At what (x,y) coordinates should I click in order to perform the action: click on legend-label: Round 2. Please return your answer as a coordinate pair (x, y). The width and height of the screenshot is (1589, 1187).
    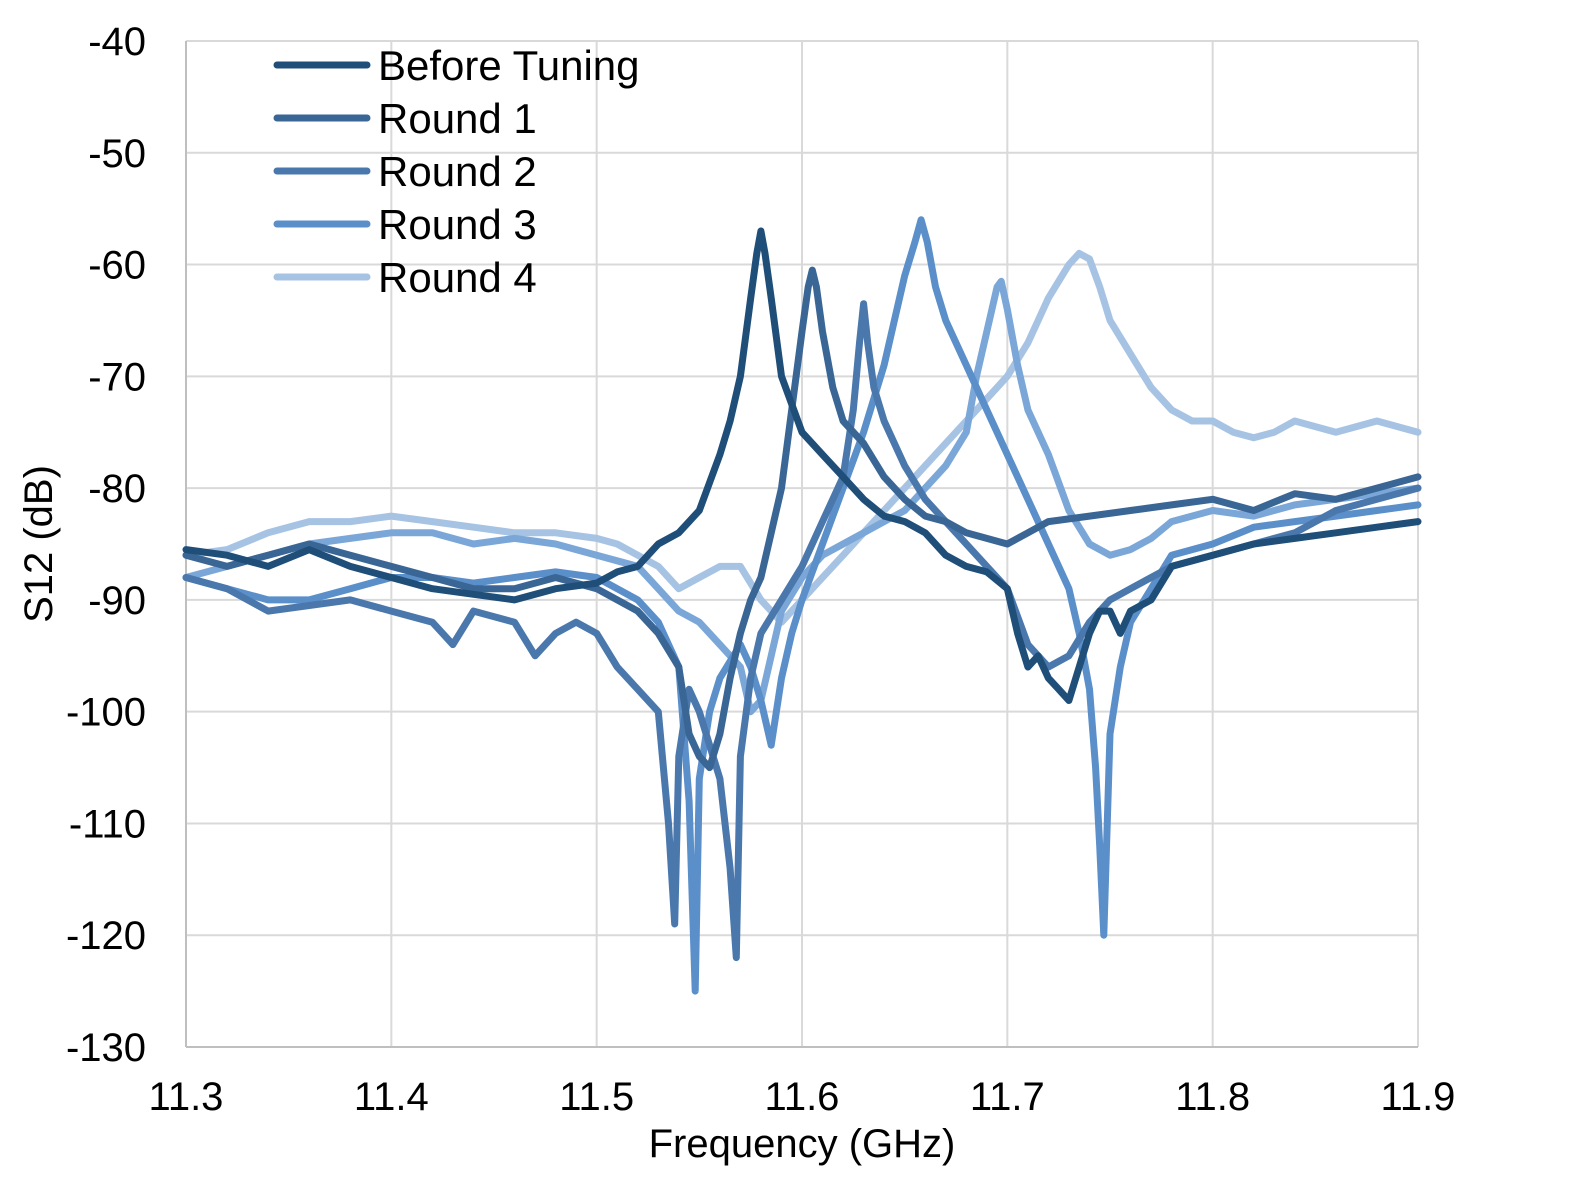
    Looking at the image, I should click on (457, 171).